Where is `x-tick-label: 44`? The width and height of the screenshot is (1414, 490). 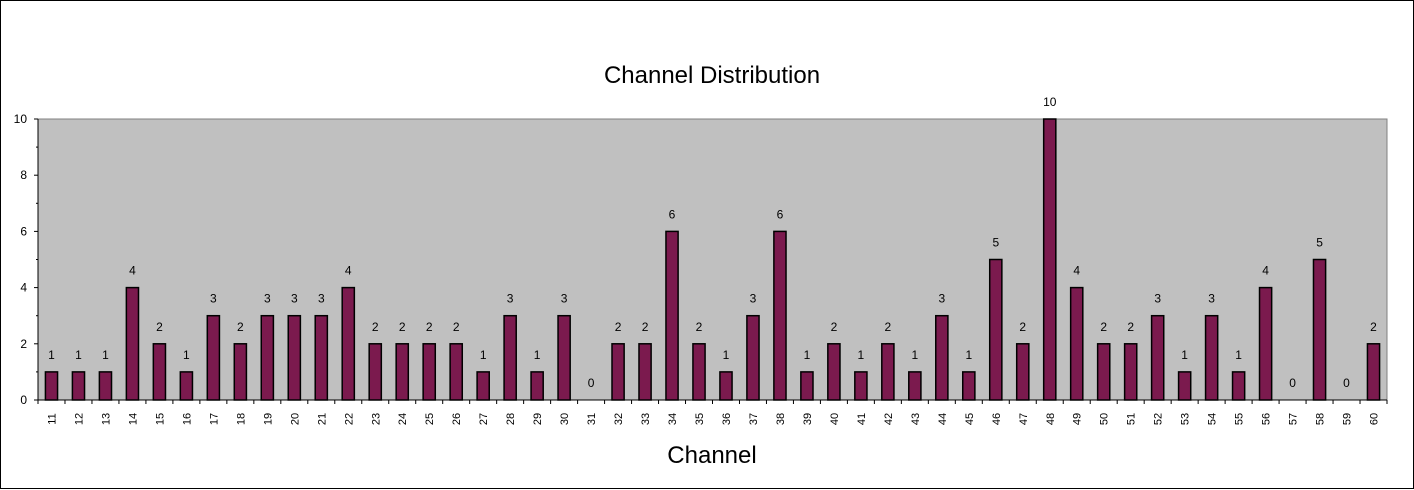
x-tick-label: 44 is located at coordinates (943, 419).